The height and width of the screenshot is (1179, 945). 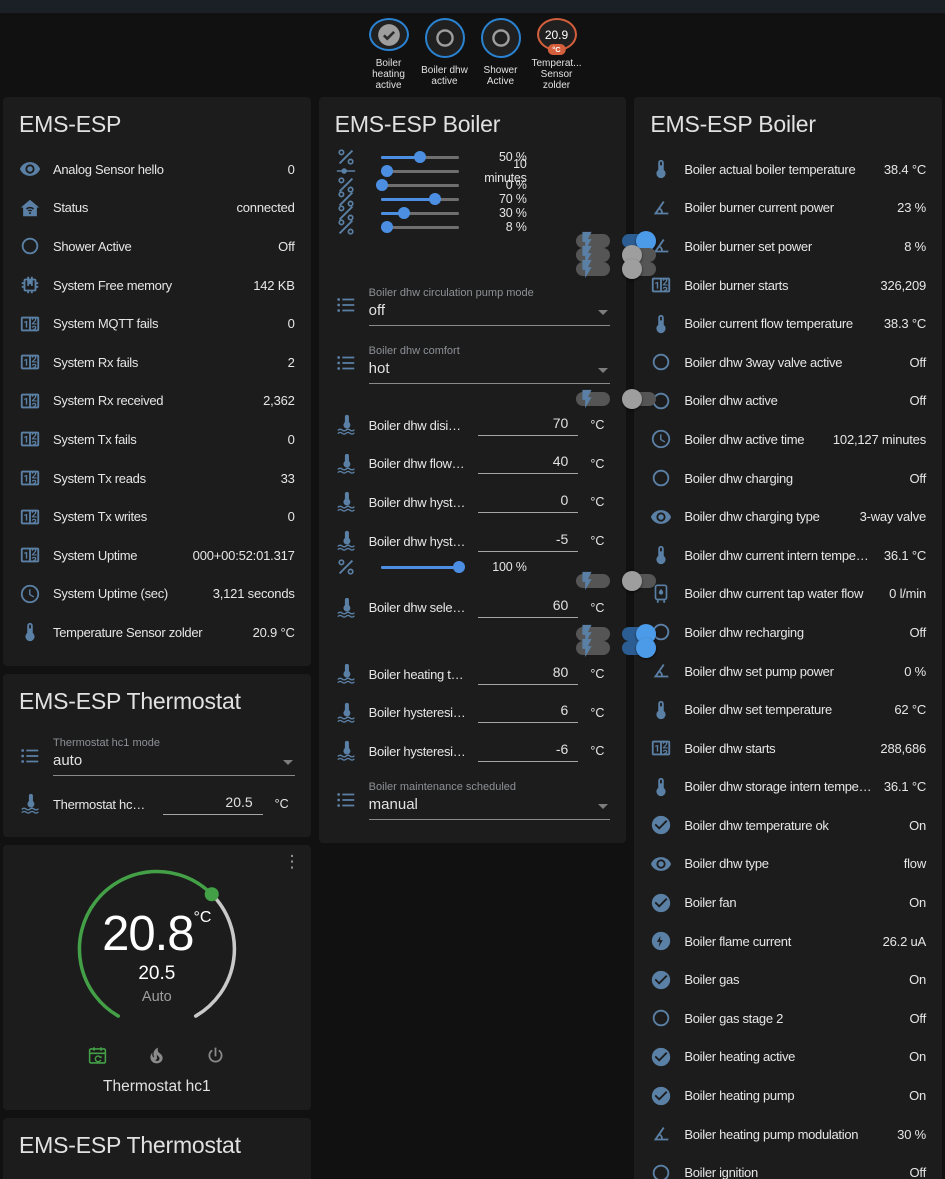 What do you see at coordinates (489, 305) in the screenshot?
I see `select-input: Boiler dhw circulation pump mode off` at bounding box center [489, 305].